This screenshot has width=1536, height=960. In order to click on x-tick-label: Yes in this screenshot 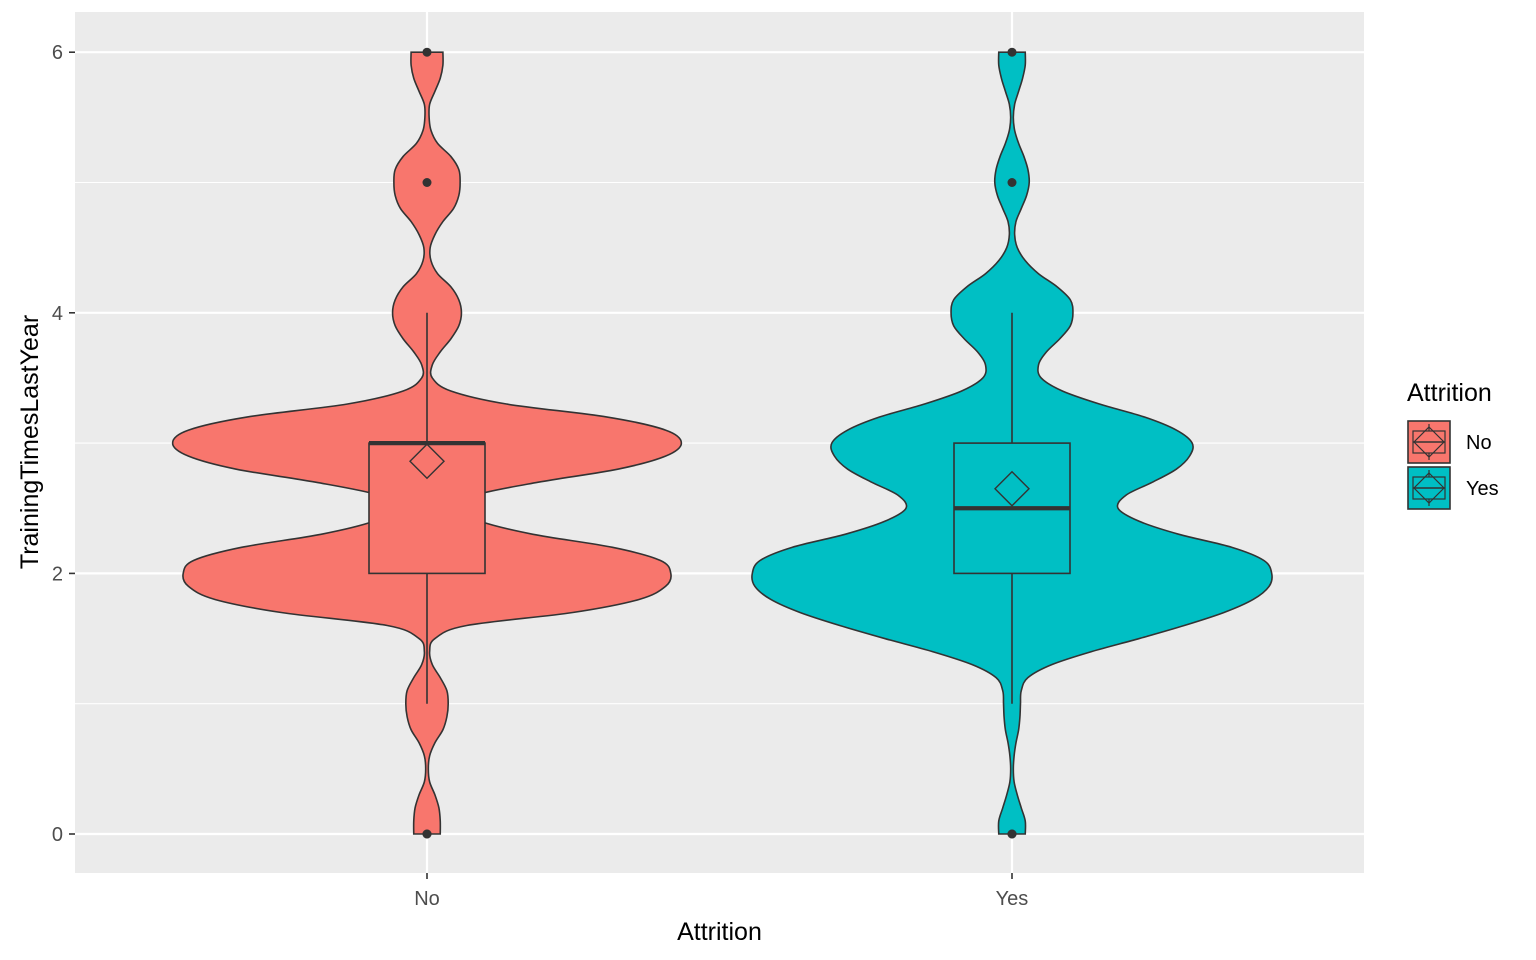, I will do `click(1012, 899)`.